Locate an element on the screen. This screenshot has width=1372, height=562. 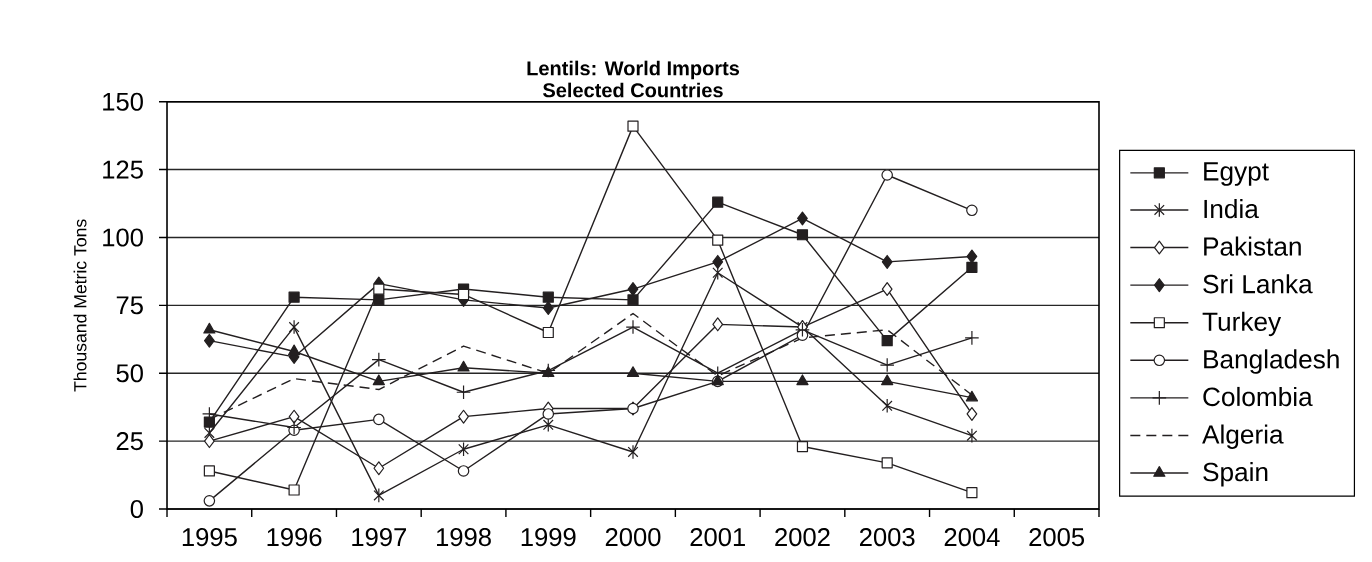
x-tick-label: 2004 is located at coordinates (972, 537).